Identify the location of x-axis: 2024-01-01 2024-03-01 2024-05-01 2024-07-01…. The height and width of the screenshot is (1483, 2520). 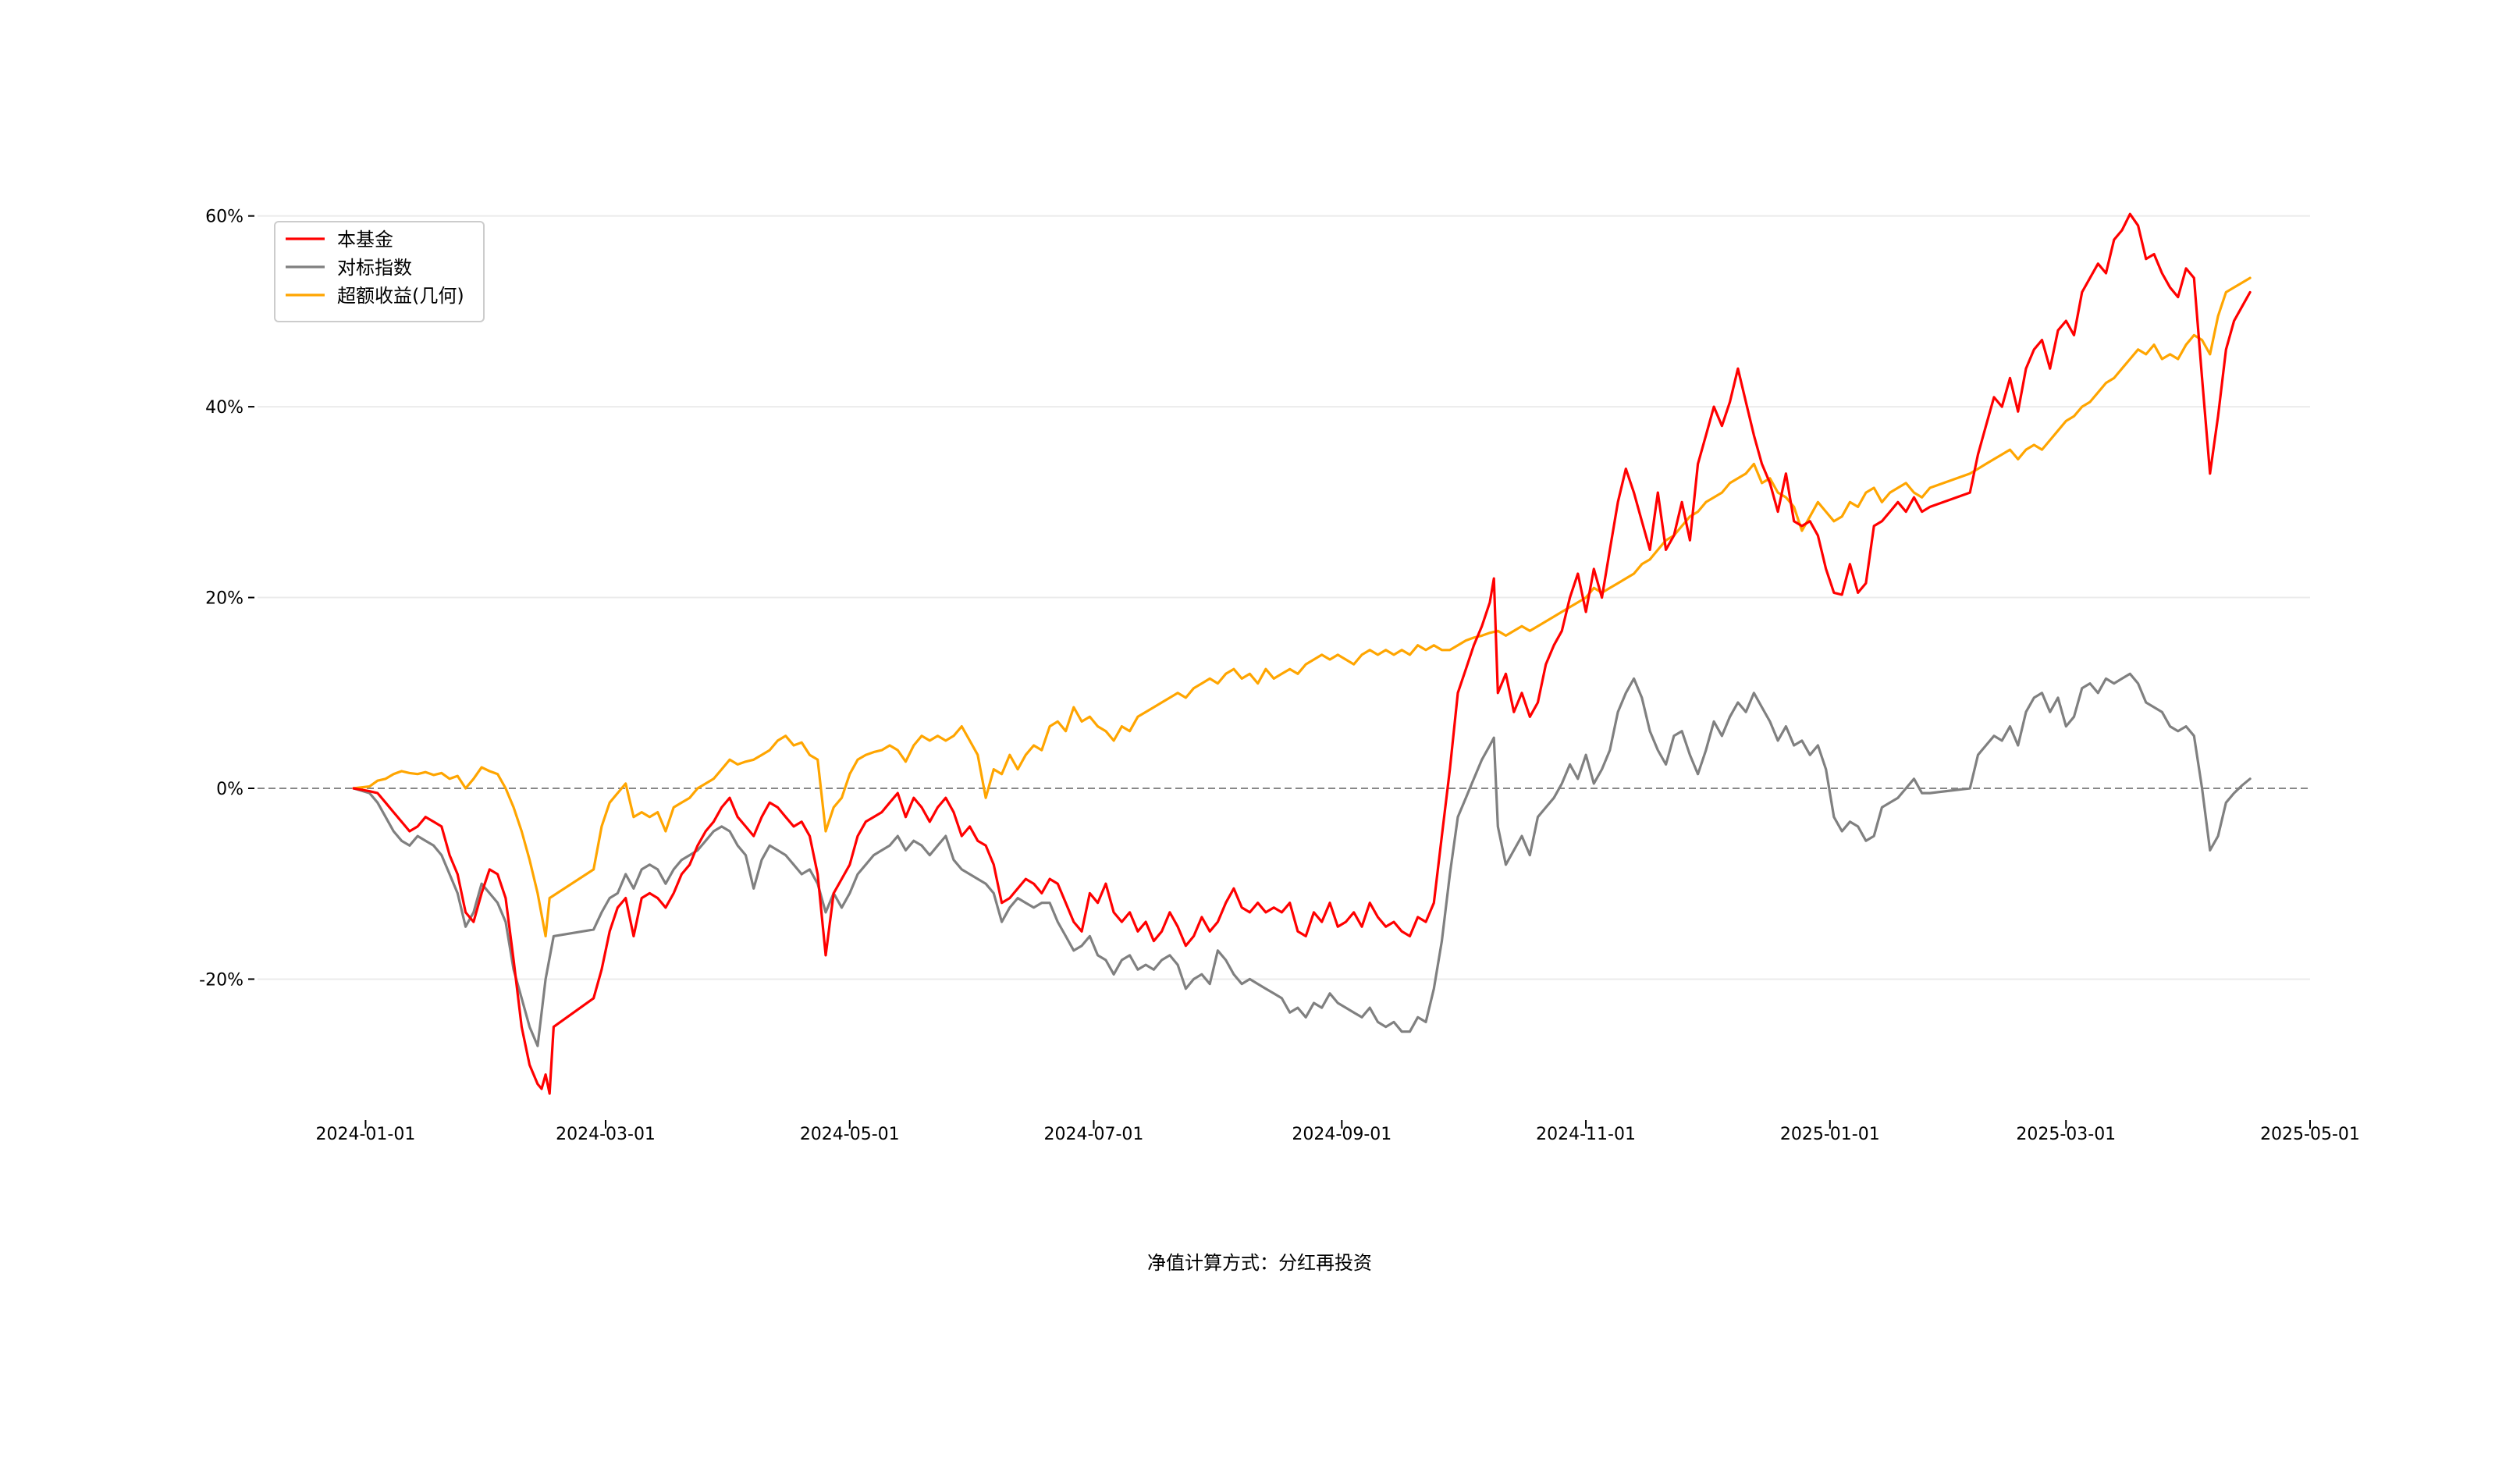
(1338, 1132).